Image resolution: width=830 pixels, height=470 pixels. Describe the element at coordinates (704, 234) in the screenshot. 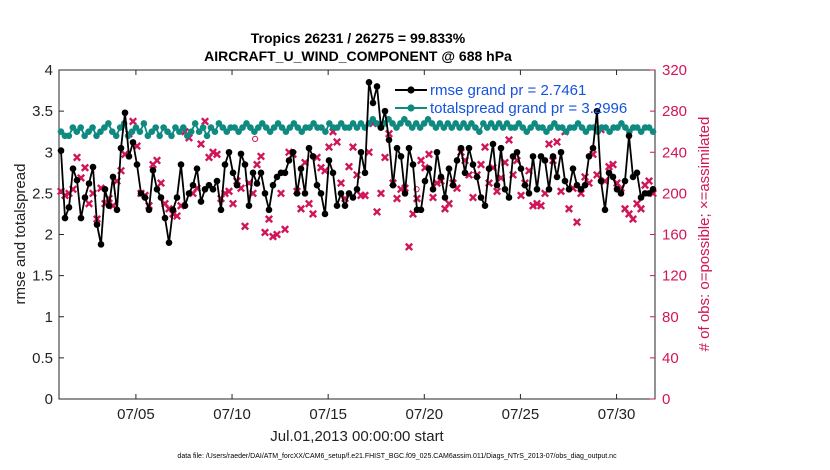

I see `y-axis-right-label: # of obs: o=possible; ×=assimilated` at that location.